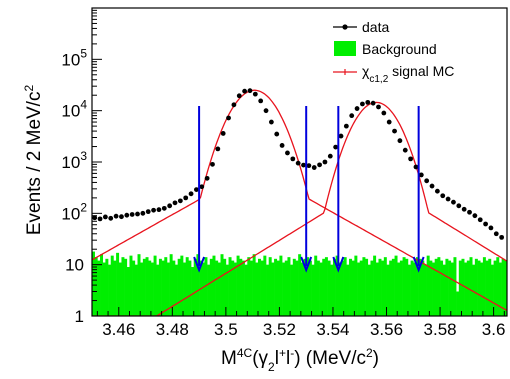 This screenshot has height=379, width=510. I want to click on y-tick-label: 102, so click(74, 211).